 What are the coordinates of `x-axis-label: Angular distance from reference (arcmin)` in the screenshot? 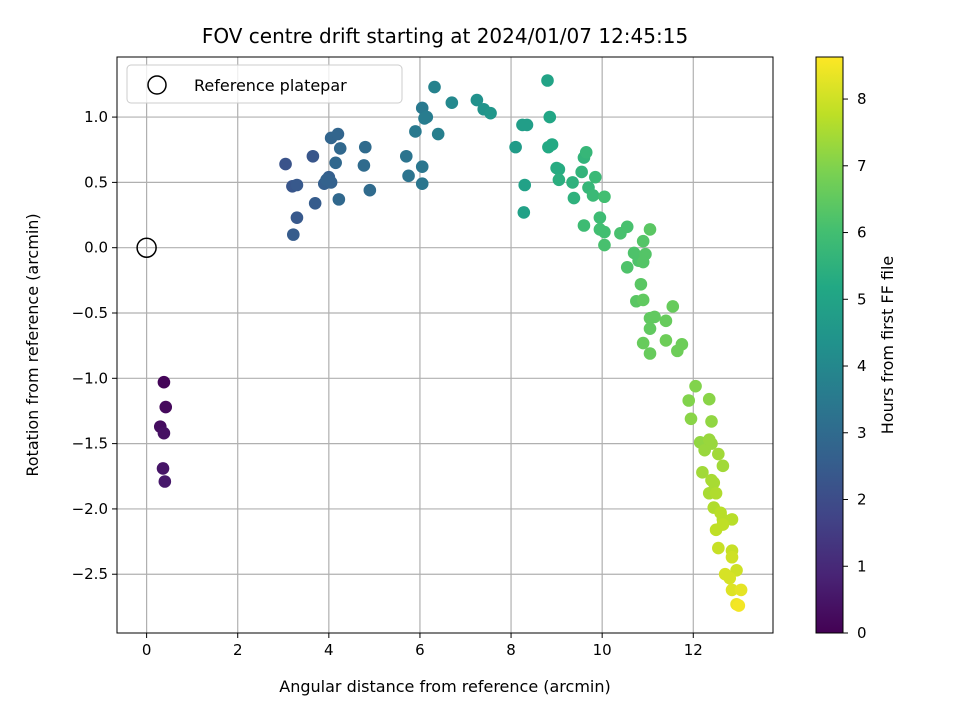 It's located at (444, 686).